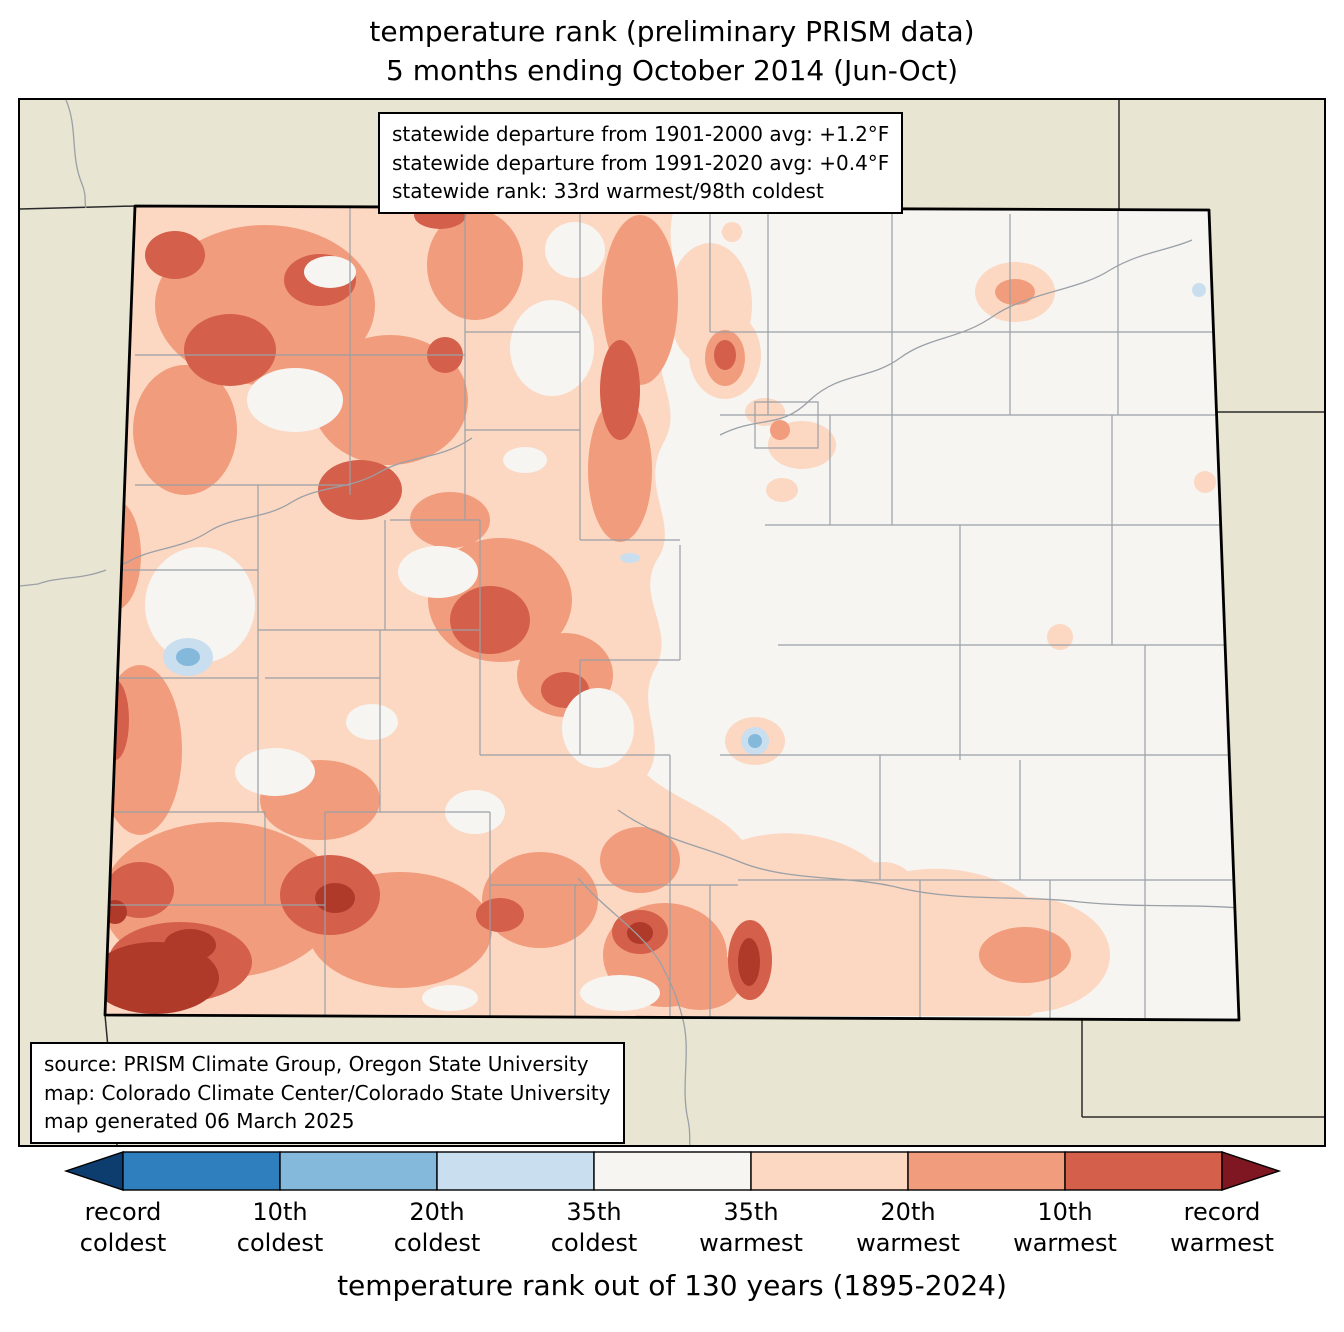 This screenshot has height=1332, width=1344. Describe the element at coordinates (986, 1171) in the screenshot. I see `colorbar-segment-20th-warmest` at that location.